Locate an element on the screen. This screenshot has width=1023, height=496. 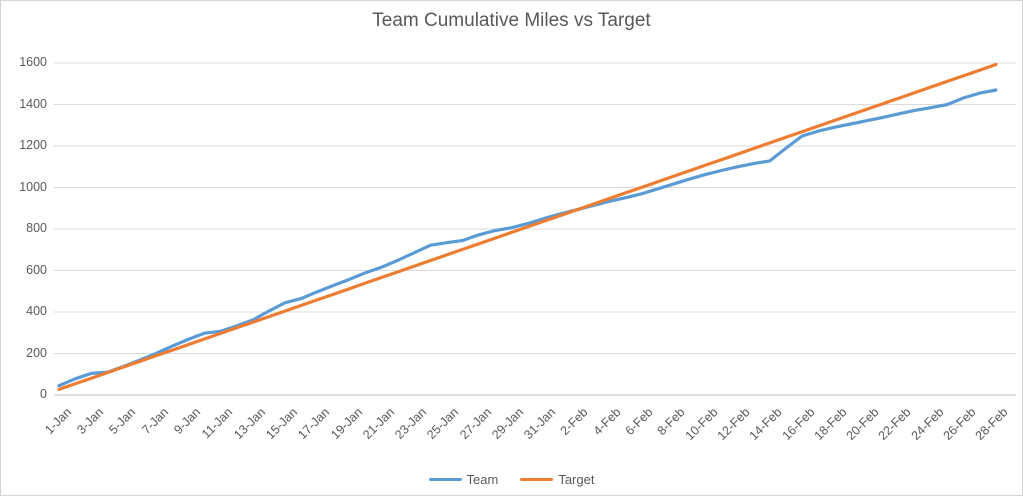
legend-label-target: Target is located at coordinates (576, 479).